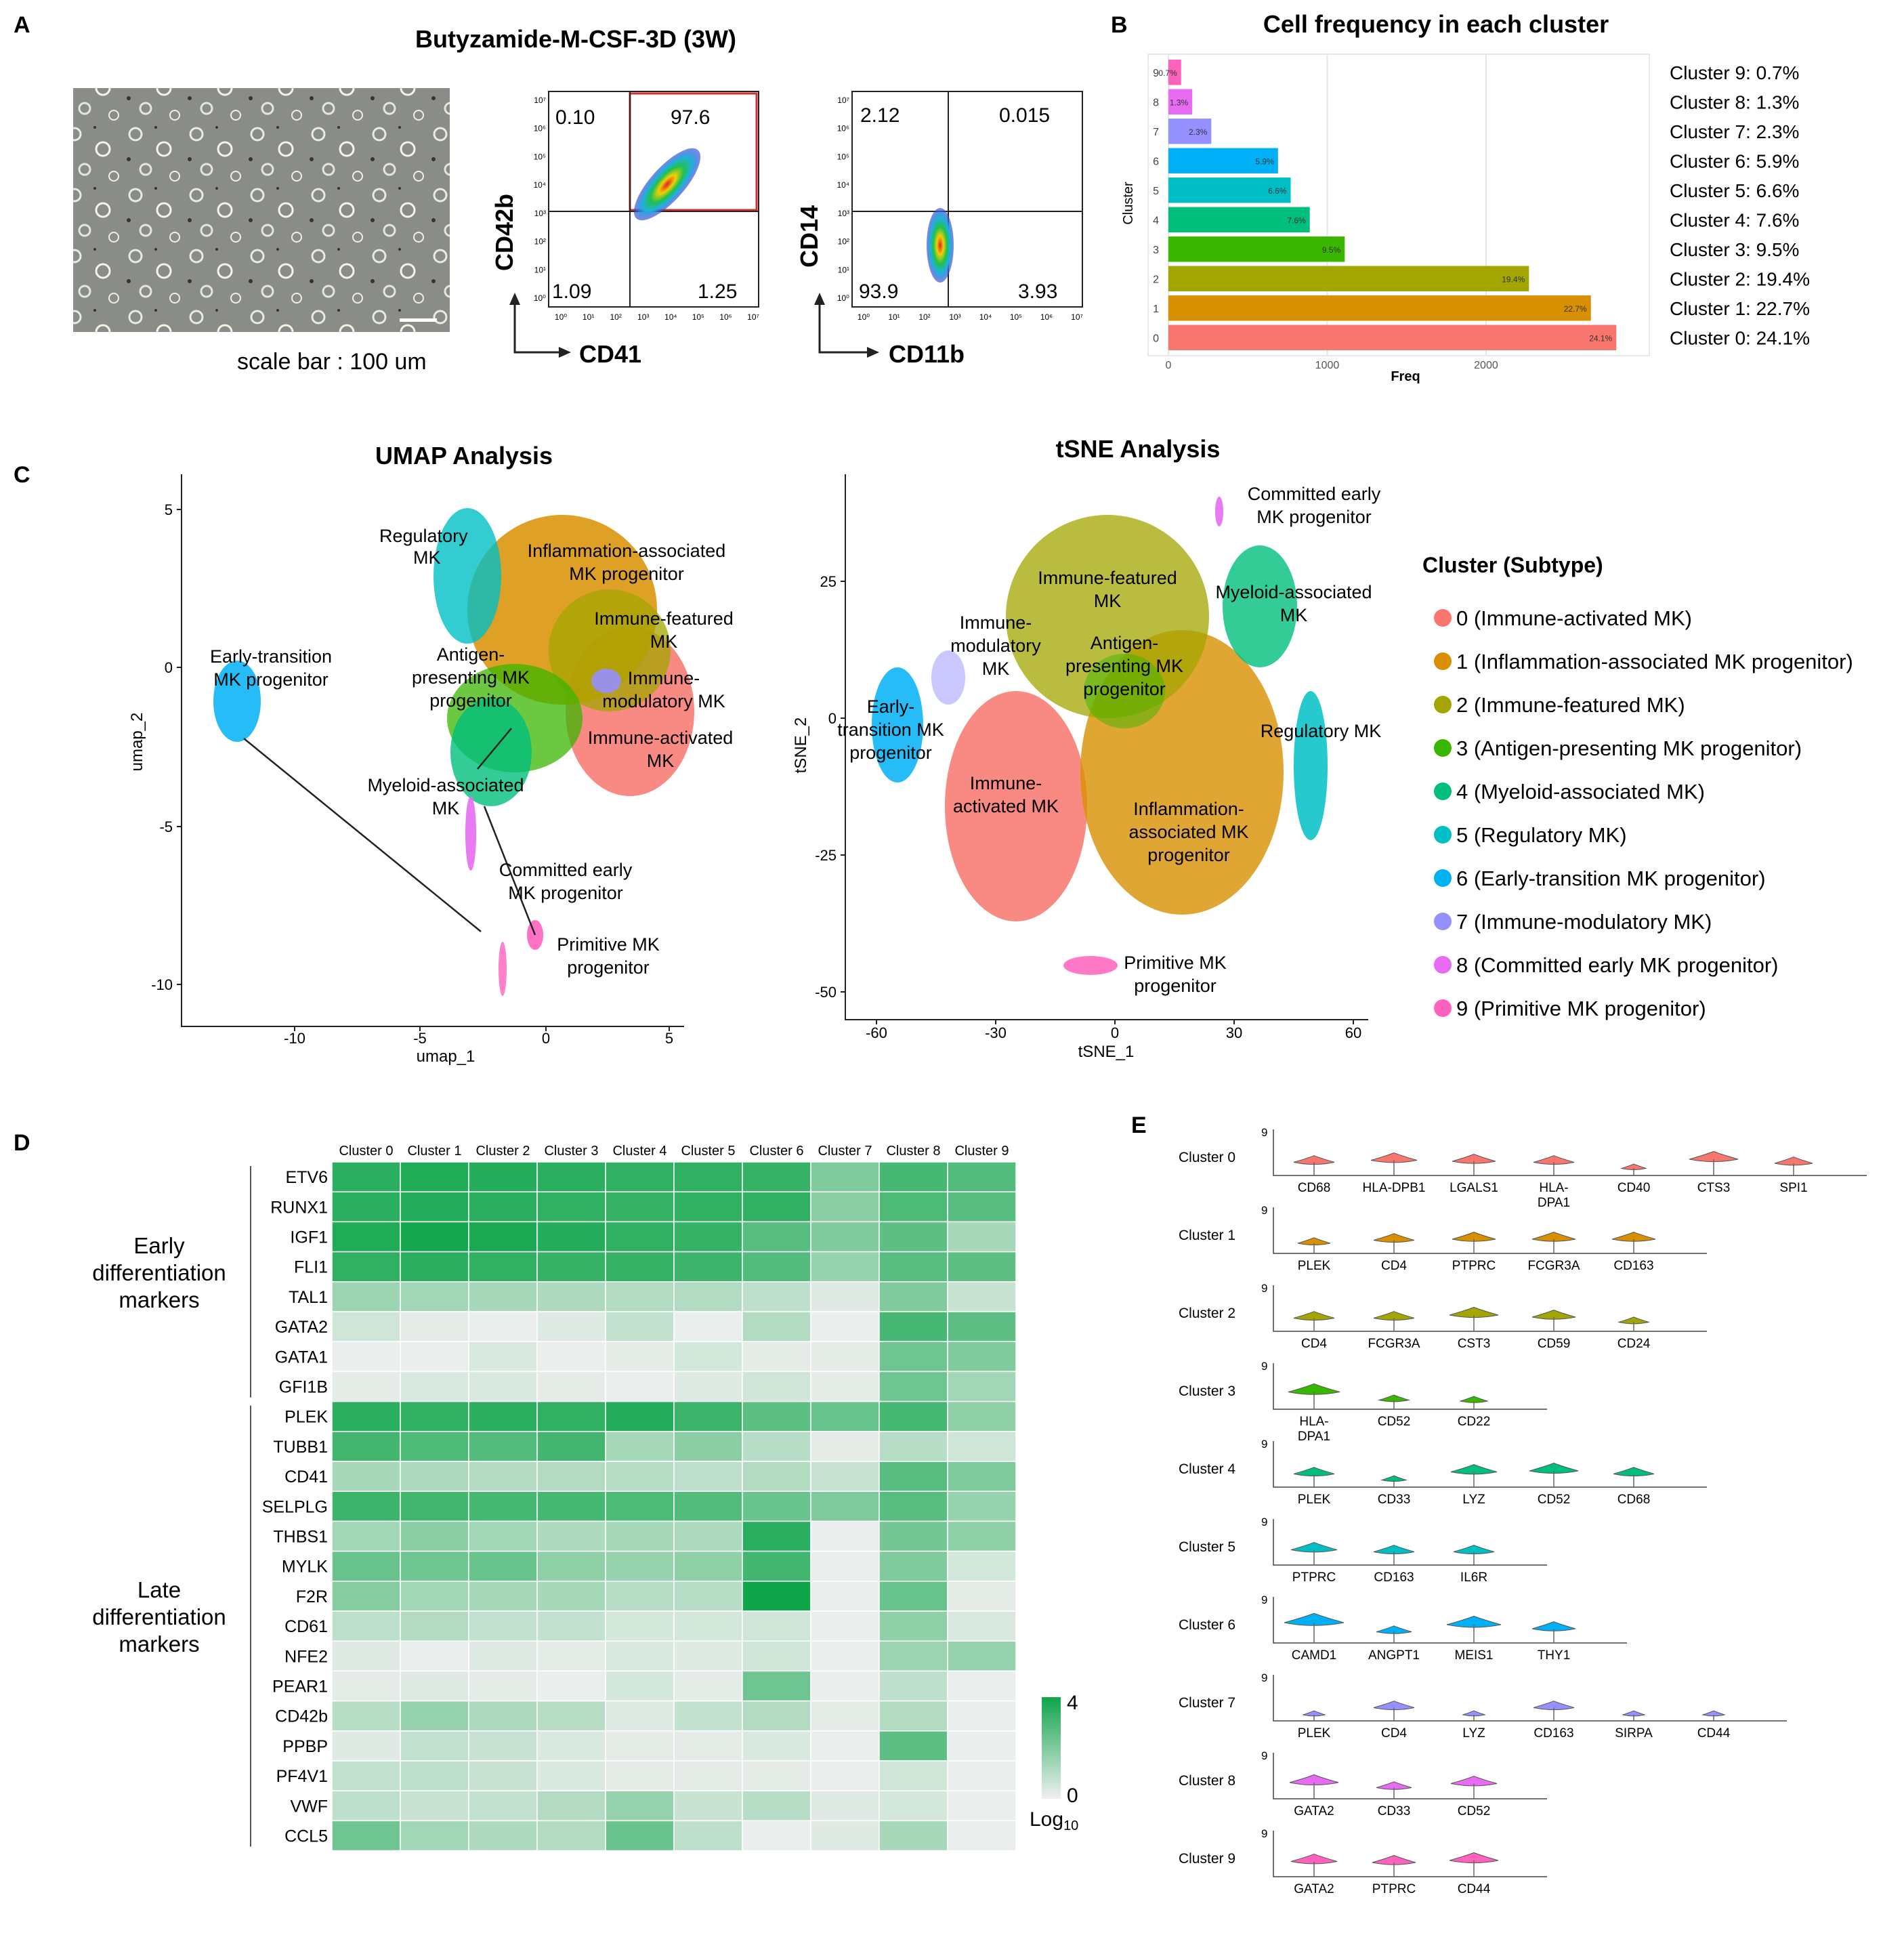 The height and width of the screenshot is (1937, 1904). What do you see at coordinates (1394, 1500) in the screenshot?
I see `violin-gene-line: CD33` at bounding box center [1394, 1500].